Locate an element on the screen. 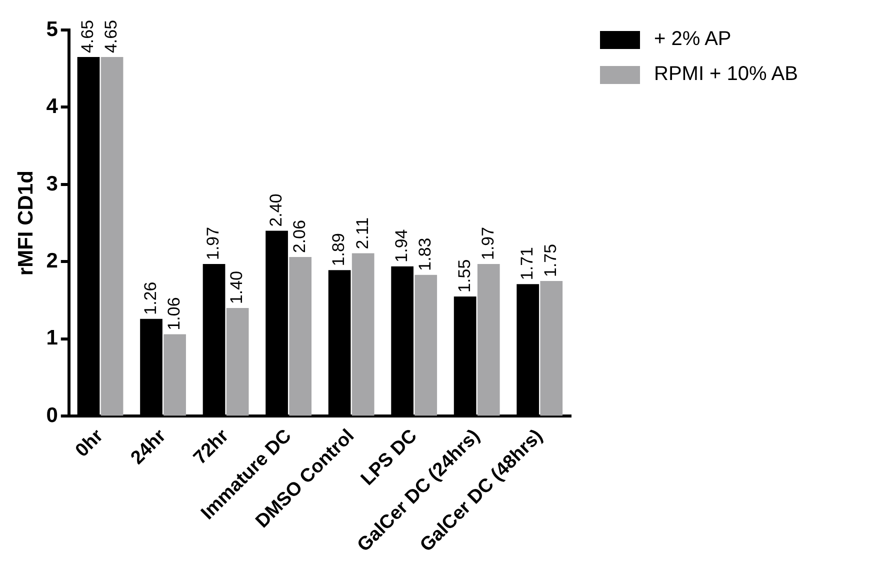 This screenshot has height=565, width=871. y-tick-label: 2 is located at coordinates (52, 260).